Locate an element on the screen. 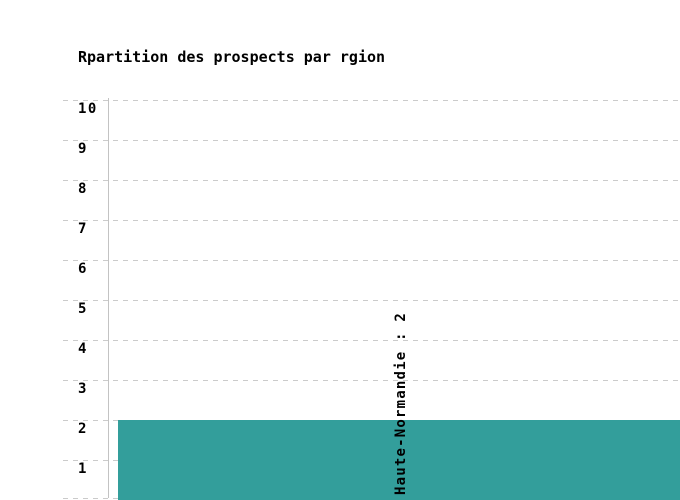  y-axis-tick-label: 5 is located at coordinates (83, 309).